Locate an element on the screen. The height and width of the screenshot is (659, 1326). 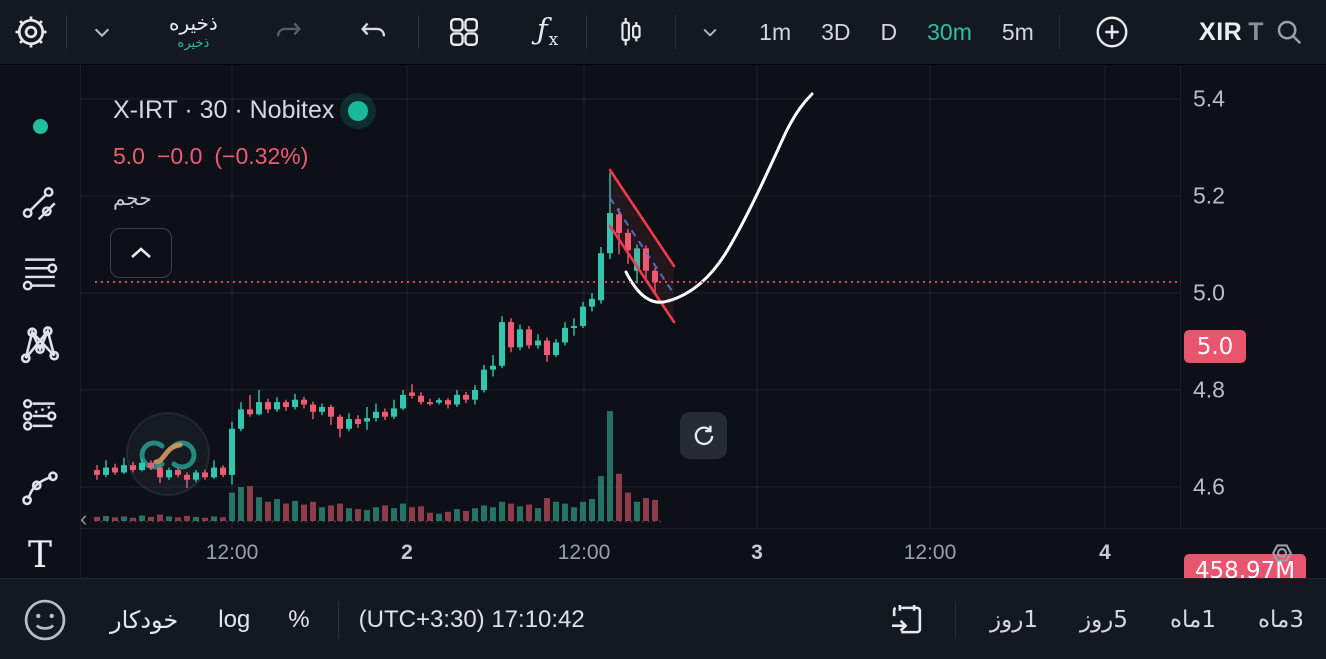
forecast-tool-button is located at coordinates (40, 416).